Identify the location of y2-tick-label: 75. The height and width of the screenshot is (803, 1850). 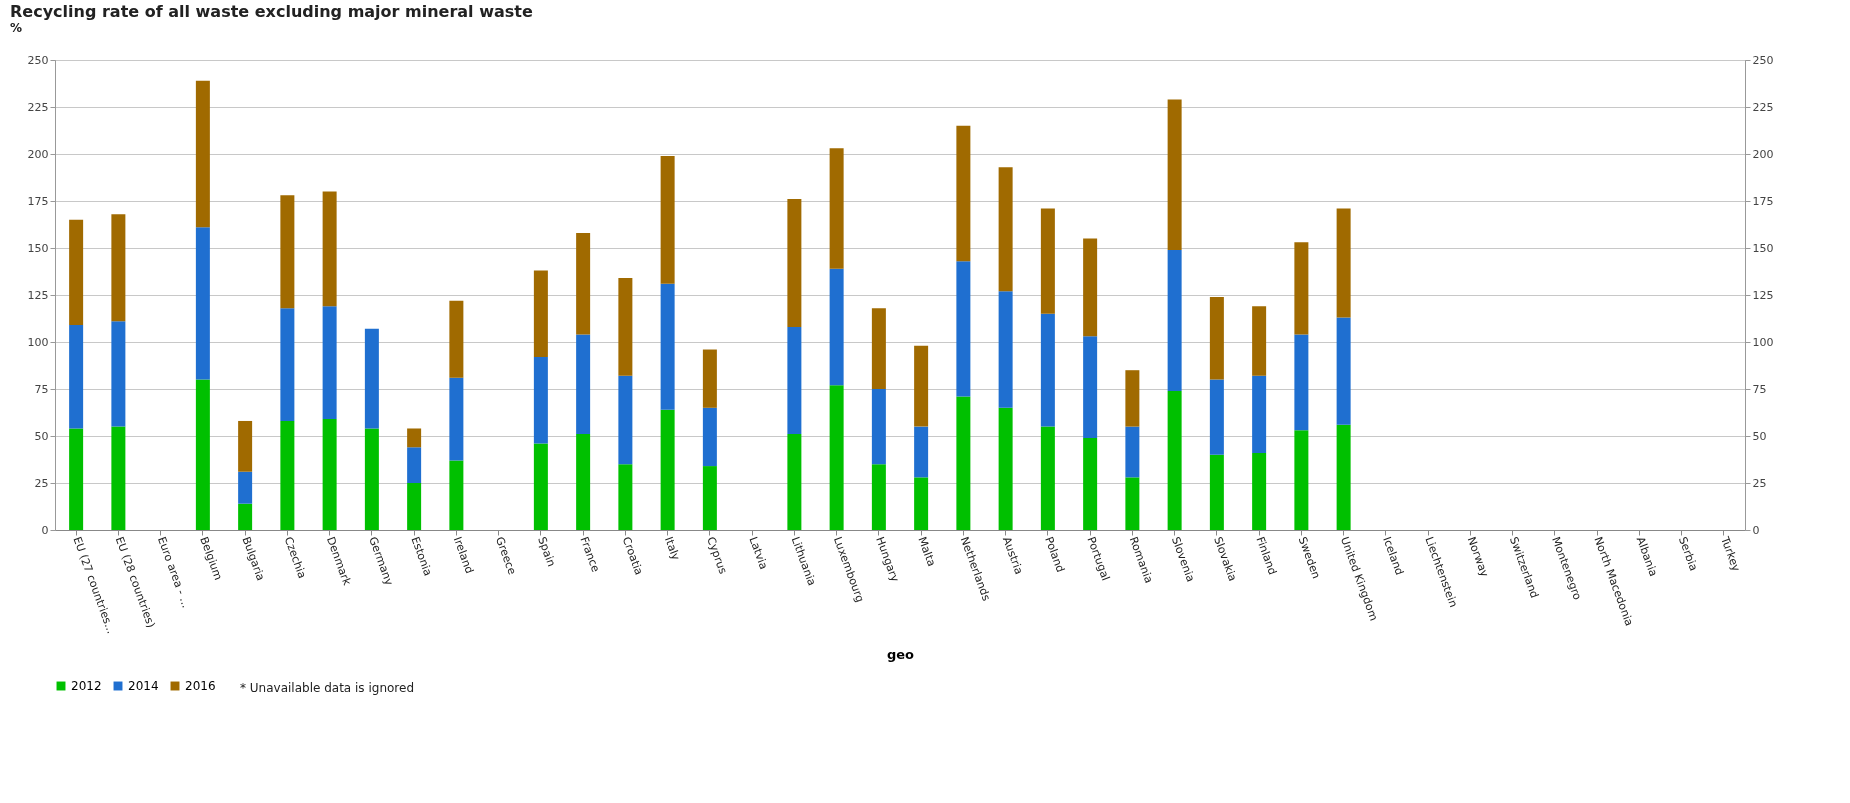
(1759, 389).